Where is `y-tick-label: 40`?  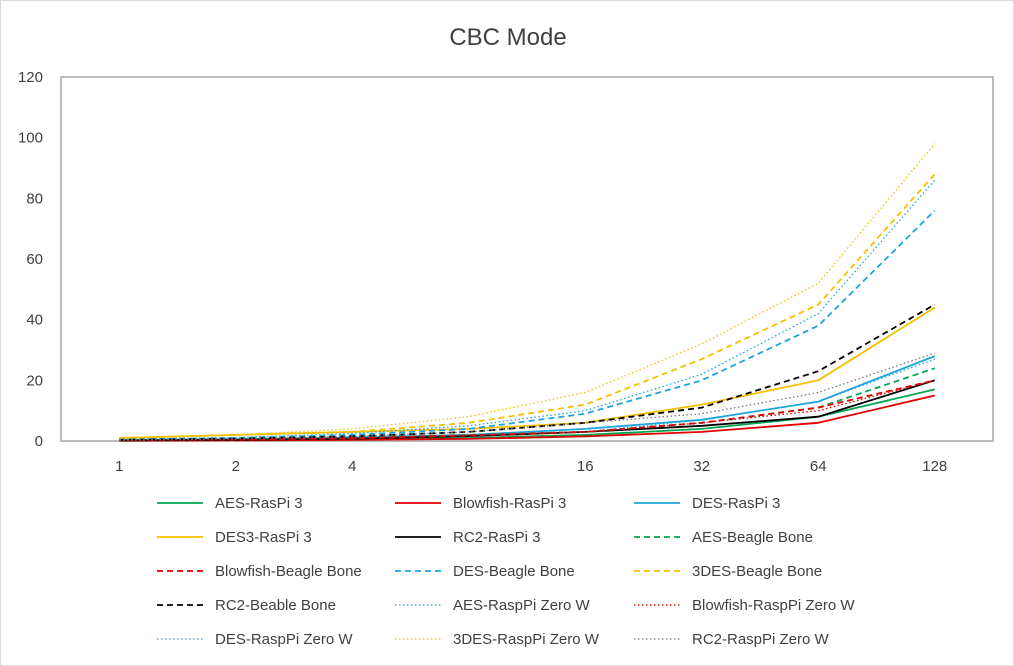
y-tick-label: 40 is located at coordinates (34, 320).